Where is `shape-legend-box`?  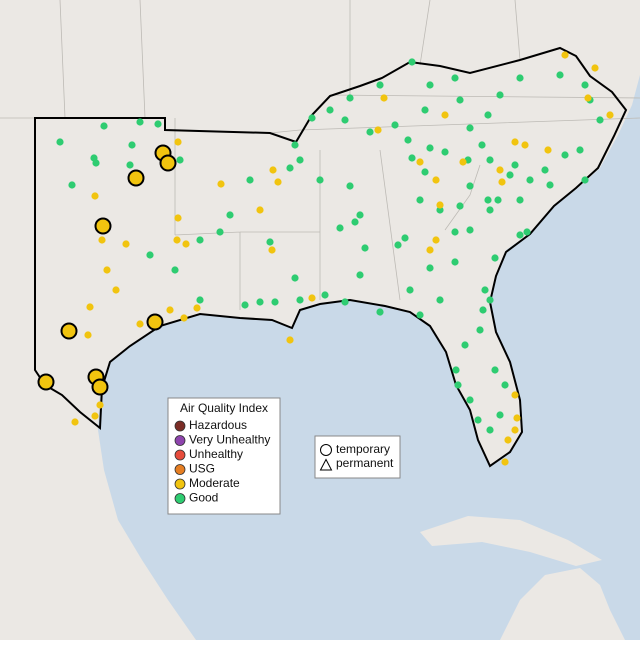 shape-legend-box is located at coordinates (357, 457).